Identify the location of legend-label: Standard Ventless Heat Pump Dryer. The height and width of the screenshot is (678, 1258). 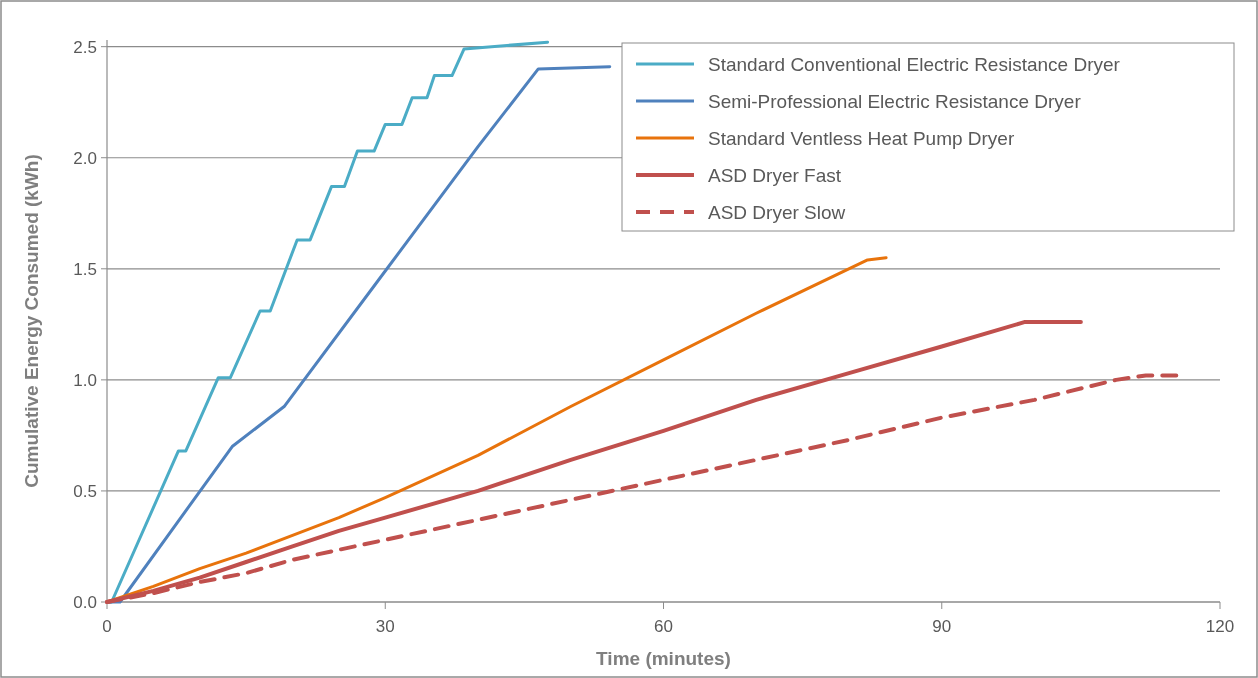
(861, 138).